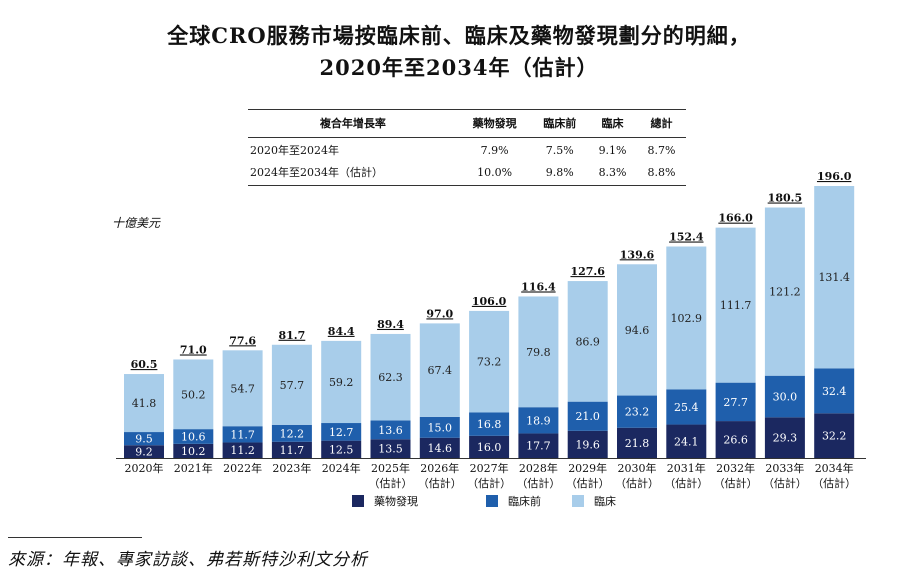 The width and height of the screenshot is (918, 579). Describe the element at coordinates (637, 330) in the screenshot. I see `data-label: 94.6` at that location.